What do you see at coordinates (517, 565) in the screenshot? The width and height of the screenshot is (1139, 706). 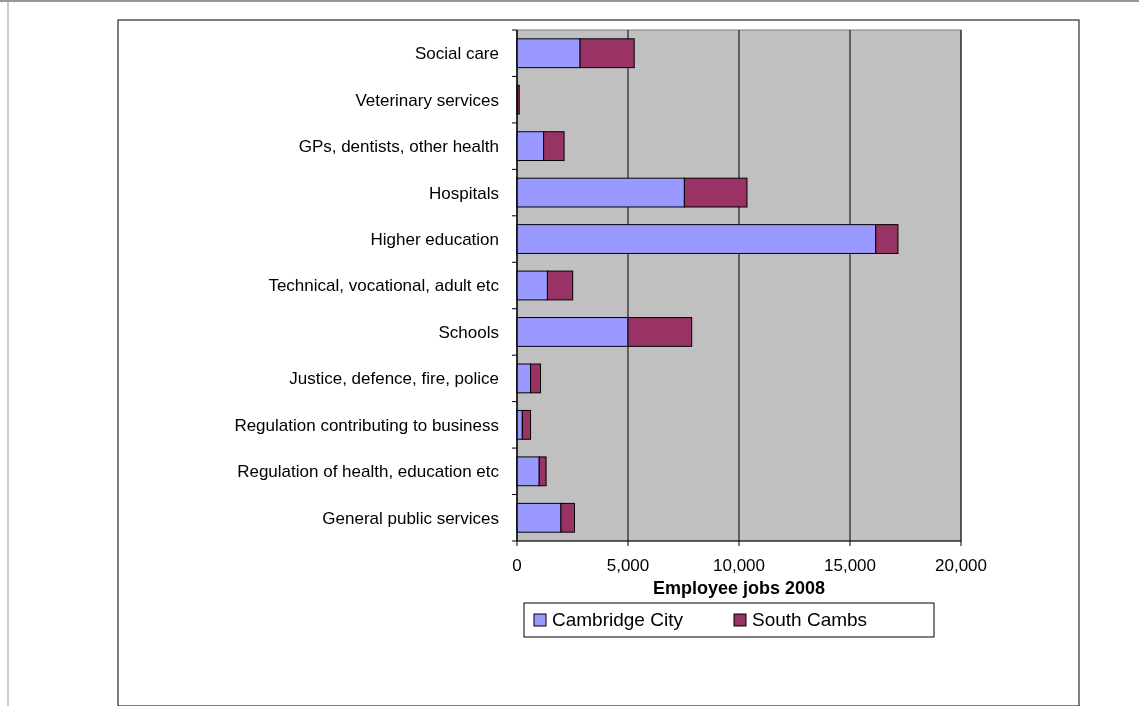 I see `x-tick-label: 0` at bounding box center [517, 565].